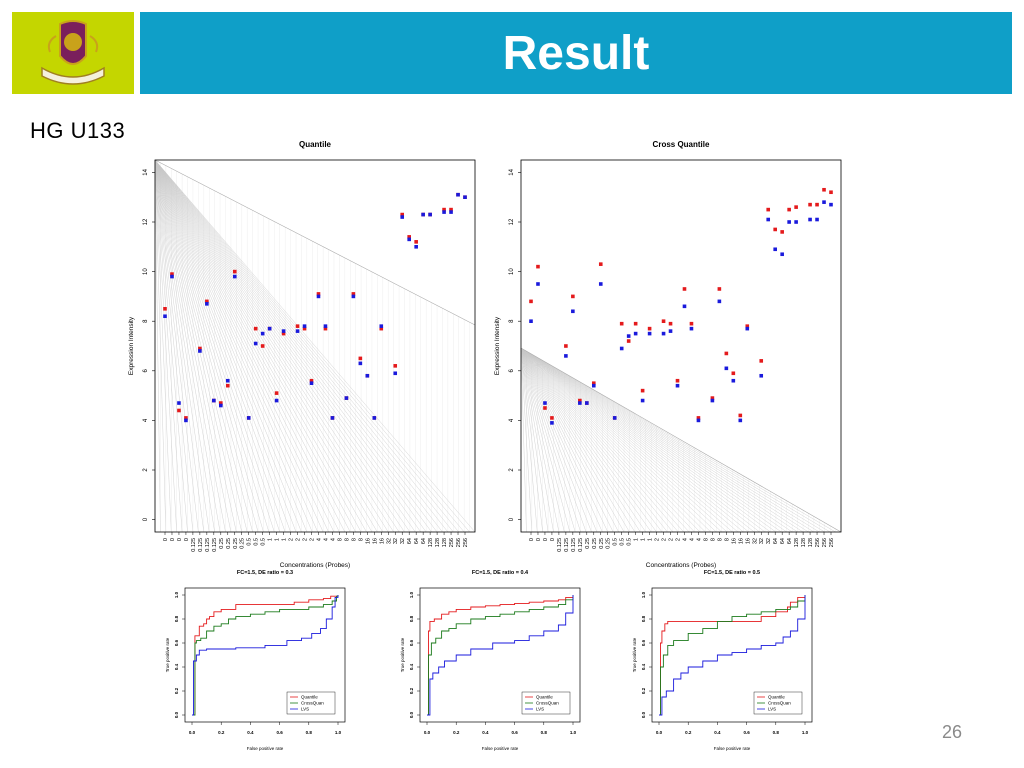 The height and width of the screenshot is (768, 1024). Describe the element at coordinates (643, 642) in the screenshot. I see `y-tick-label: 0.6` at that location.